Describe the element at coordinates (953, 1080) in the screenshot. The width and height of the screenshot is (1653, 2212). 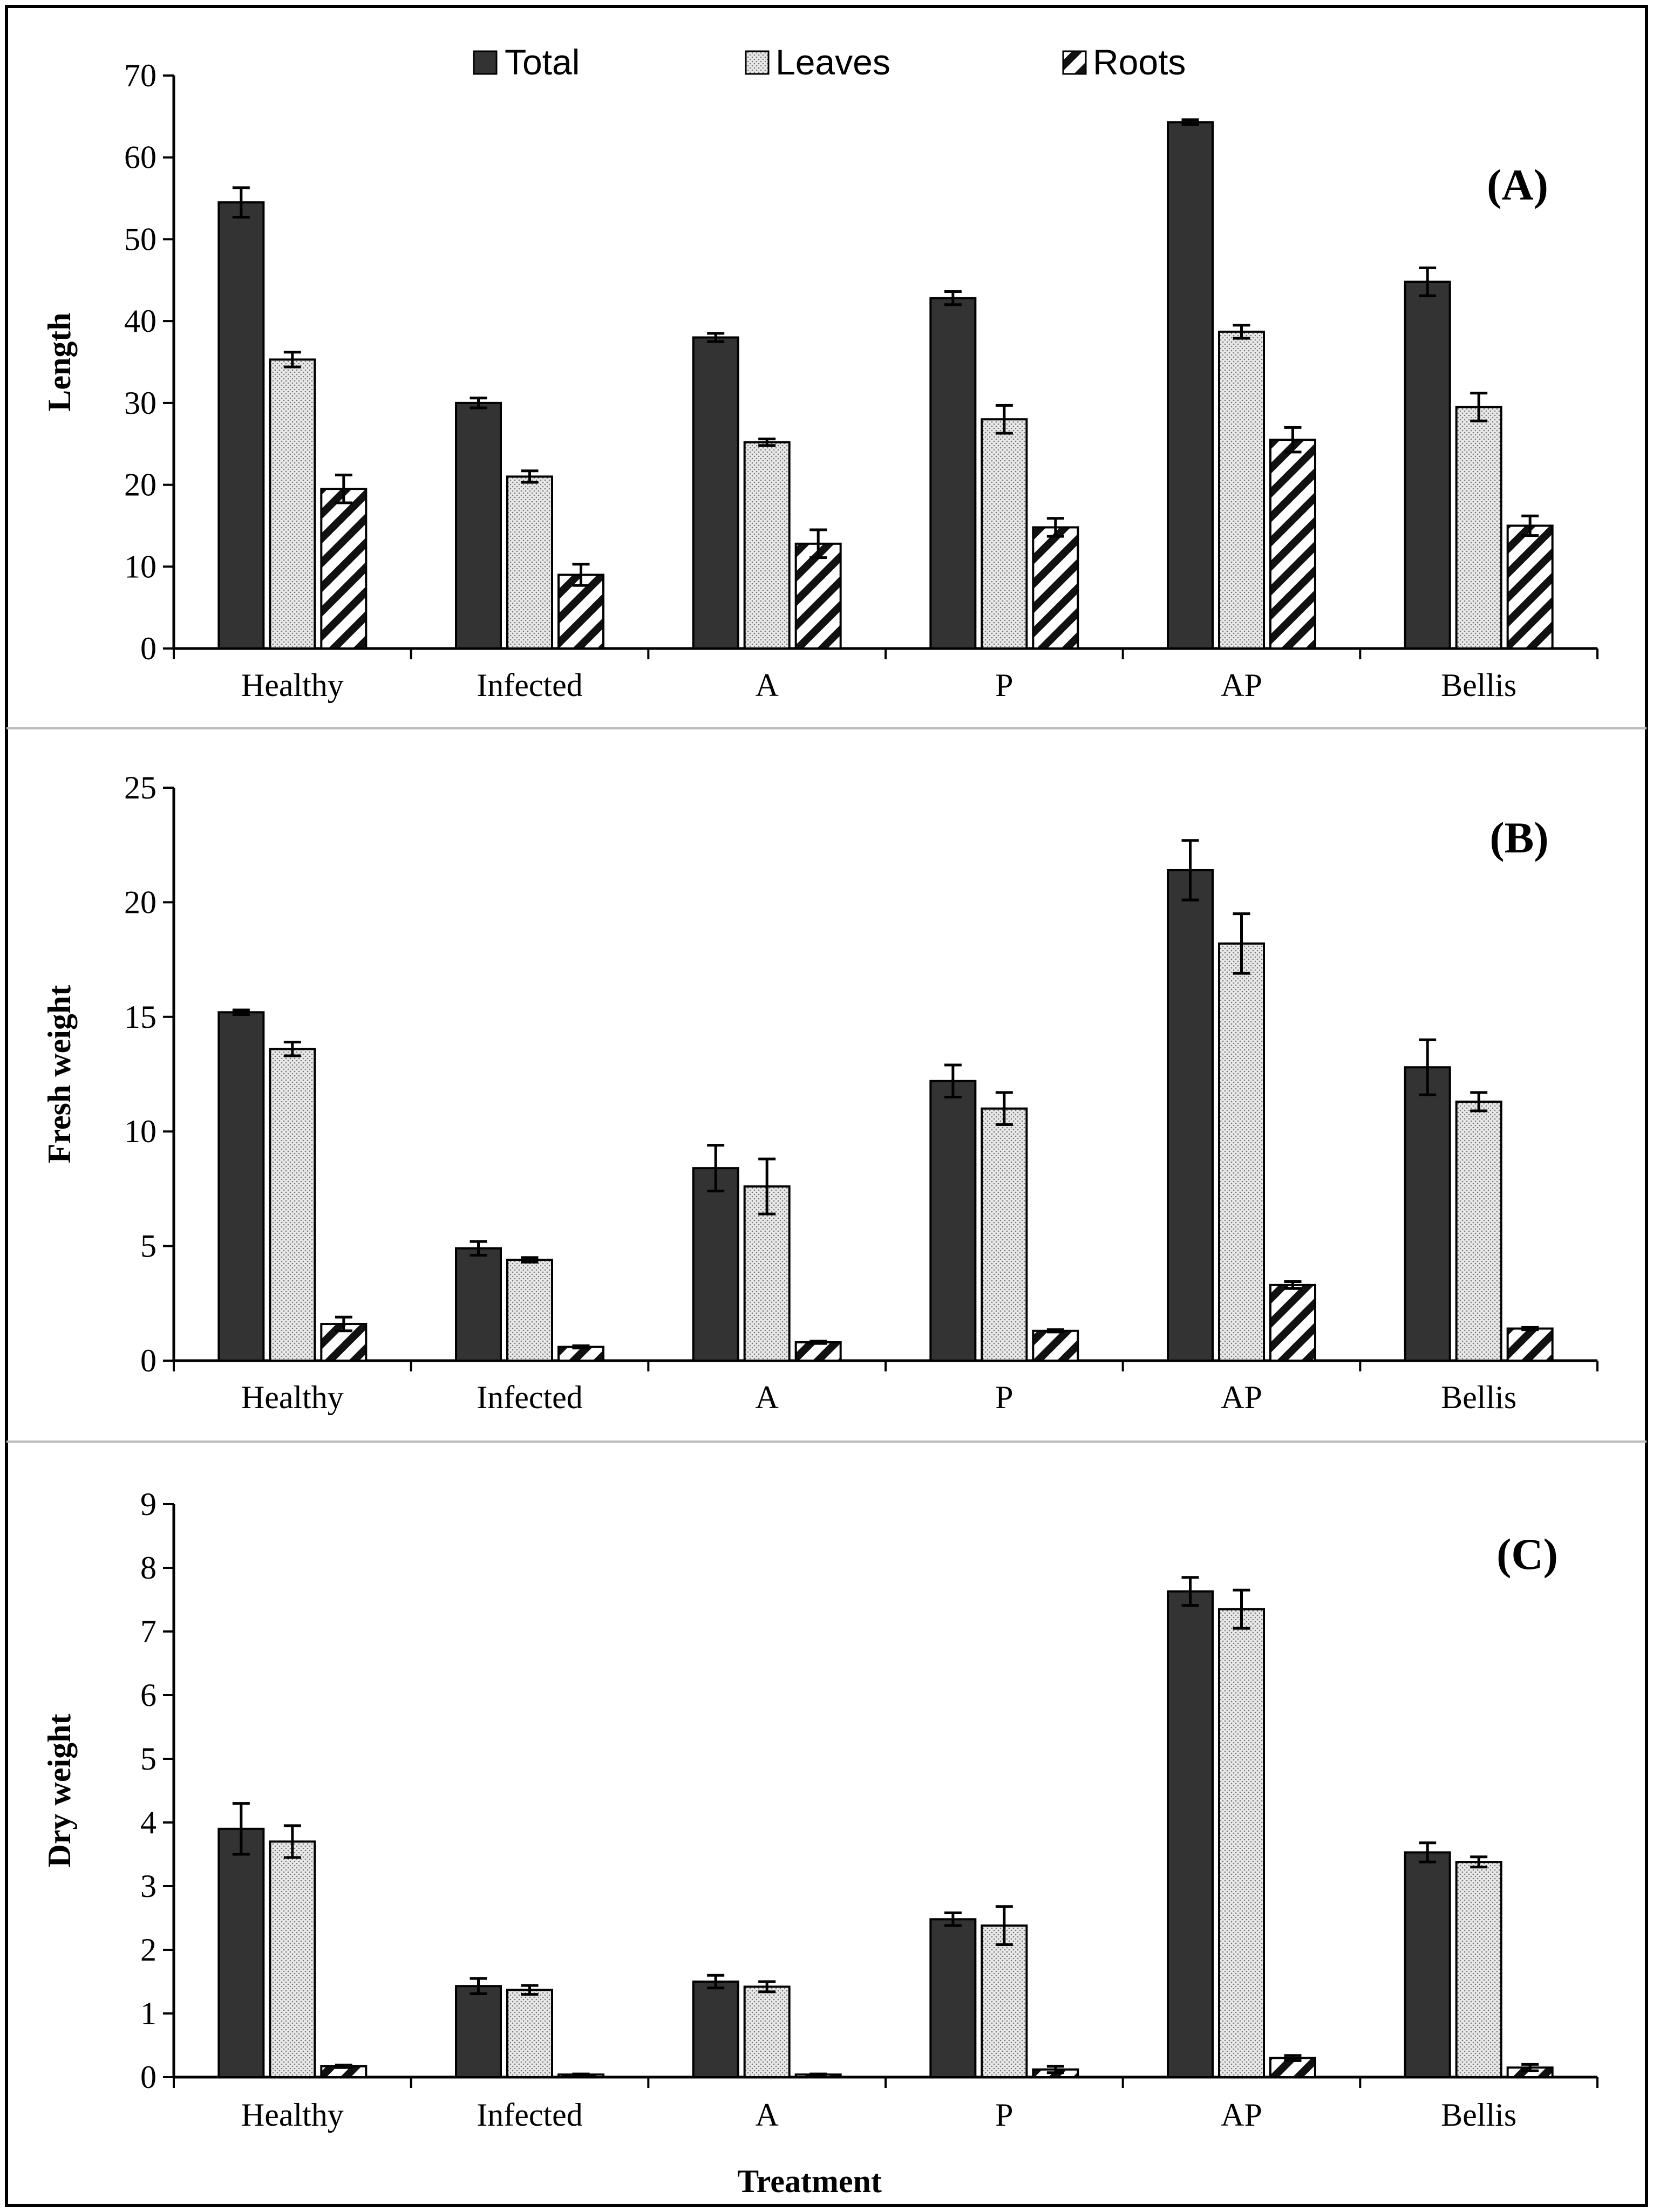
I see `error-bar-fresh-weight-p-total` at that location.